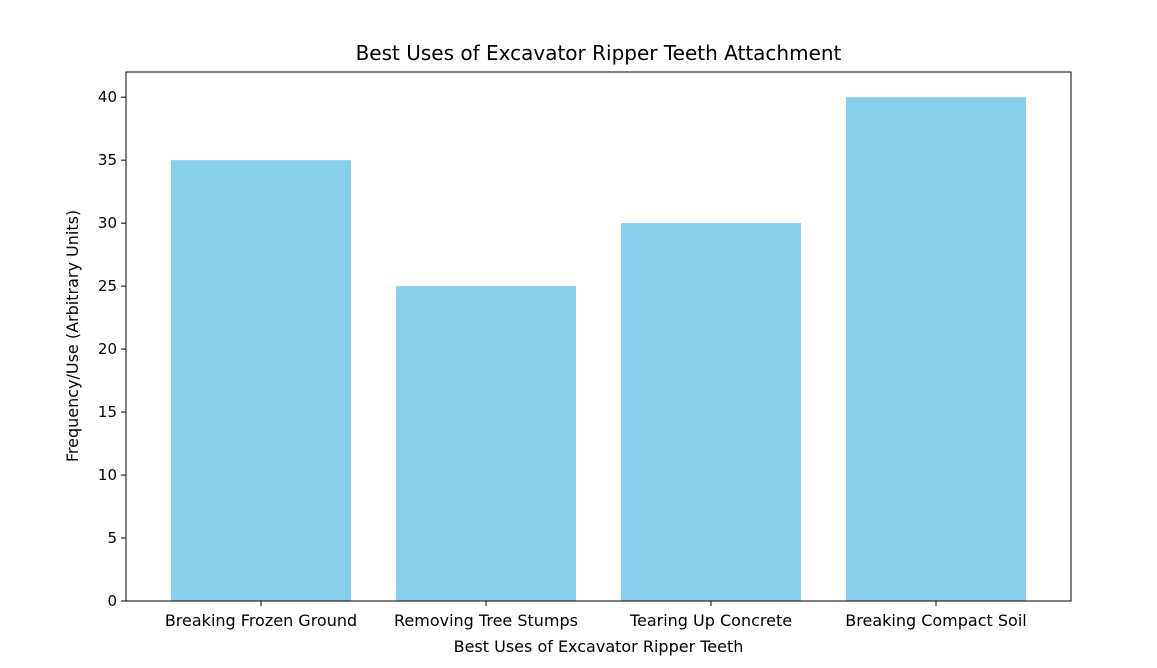  I want to click on x-tick-label: Tearing Up Concrete, so click(710, 620).